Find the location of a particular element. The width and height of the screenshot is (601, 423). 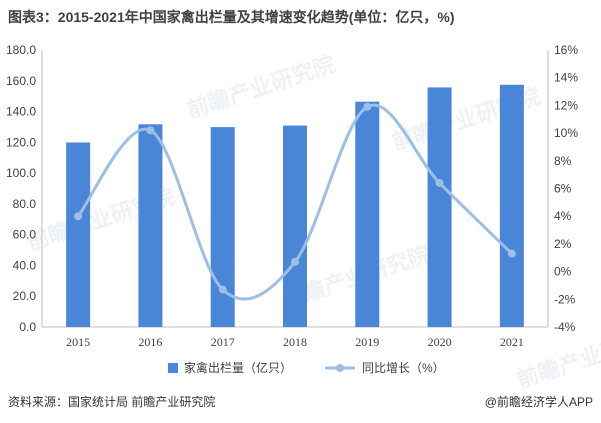

legend-bar-swatch is located at coordinates (173, 368).